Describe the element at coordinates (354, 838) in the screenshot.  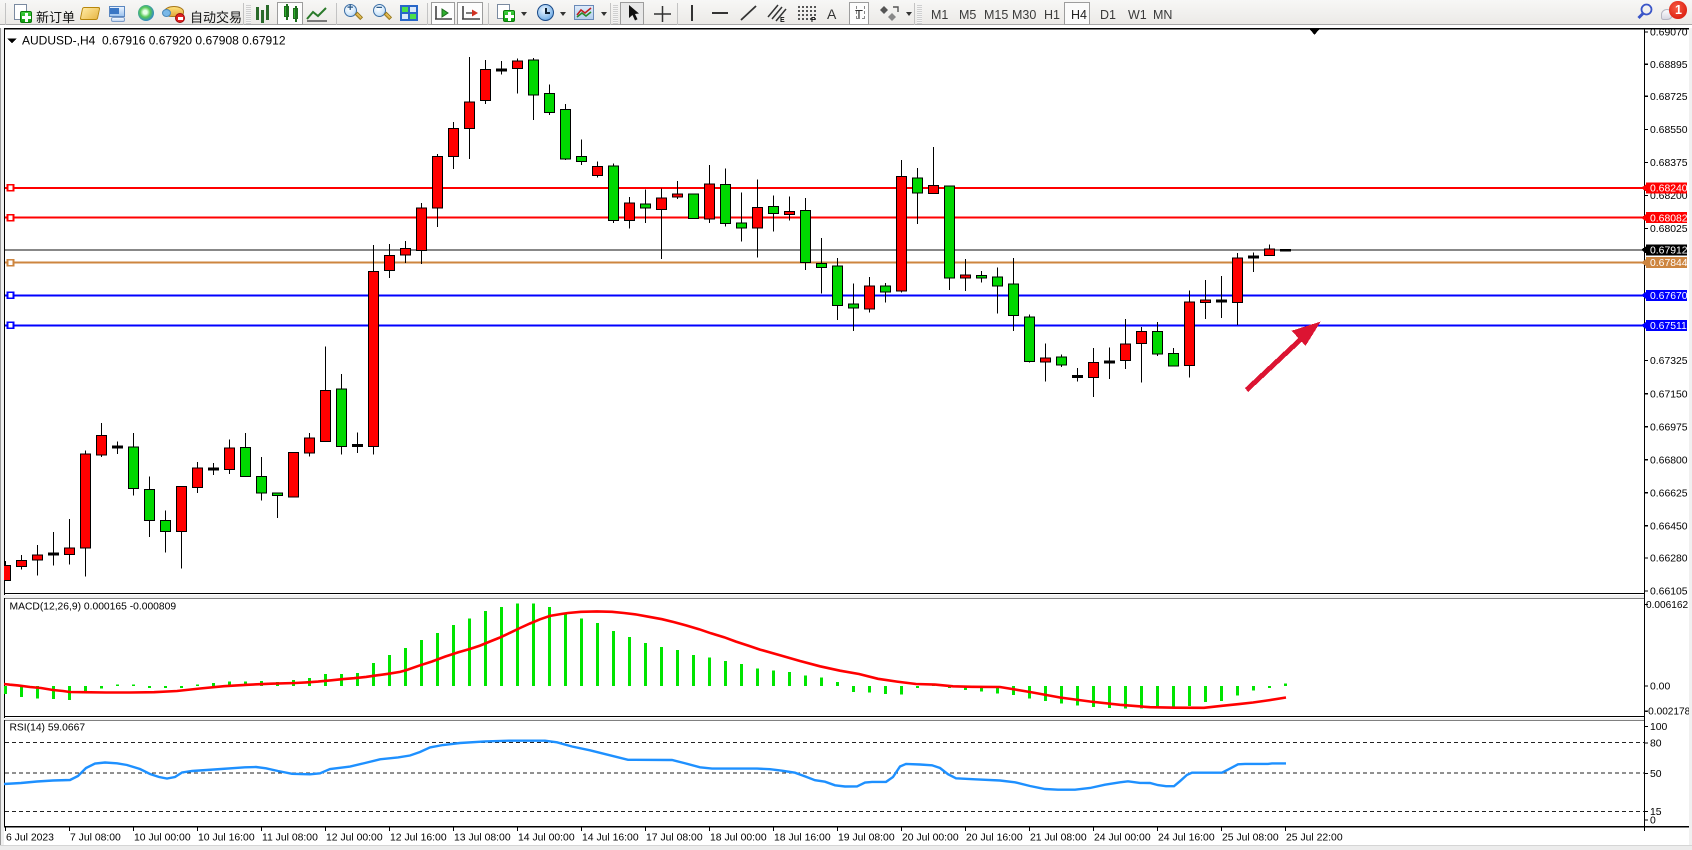
I see `svg-text: 12 Jul 00:00` at that location.